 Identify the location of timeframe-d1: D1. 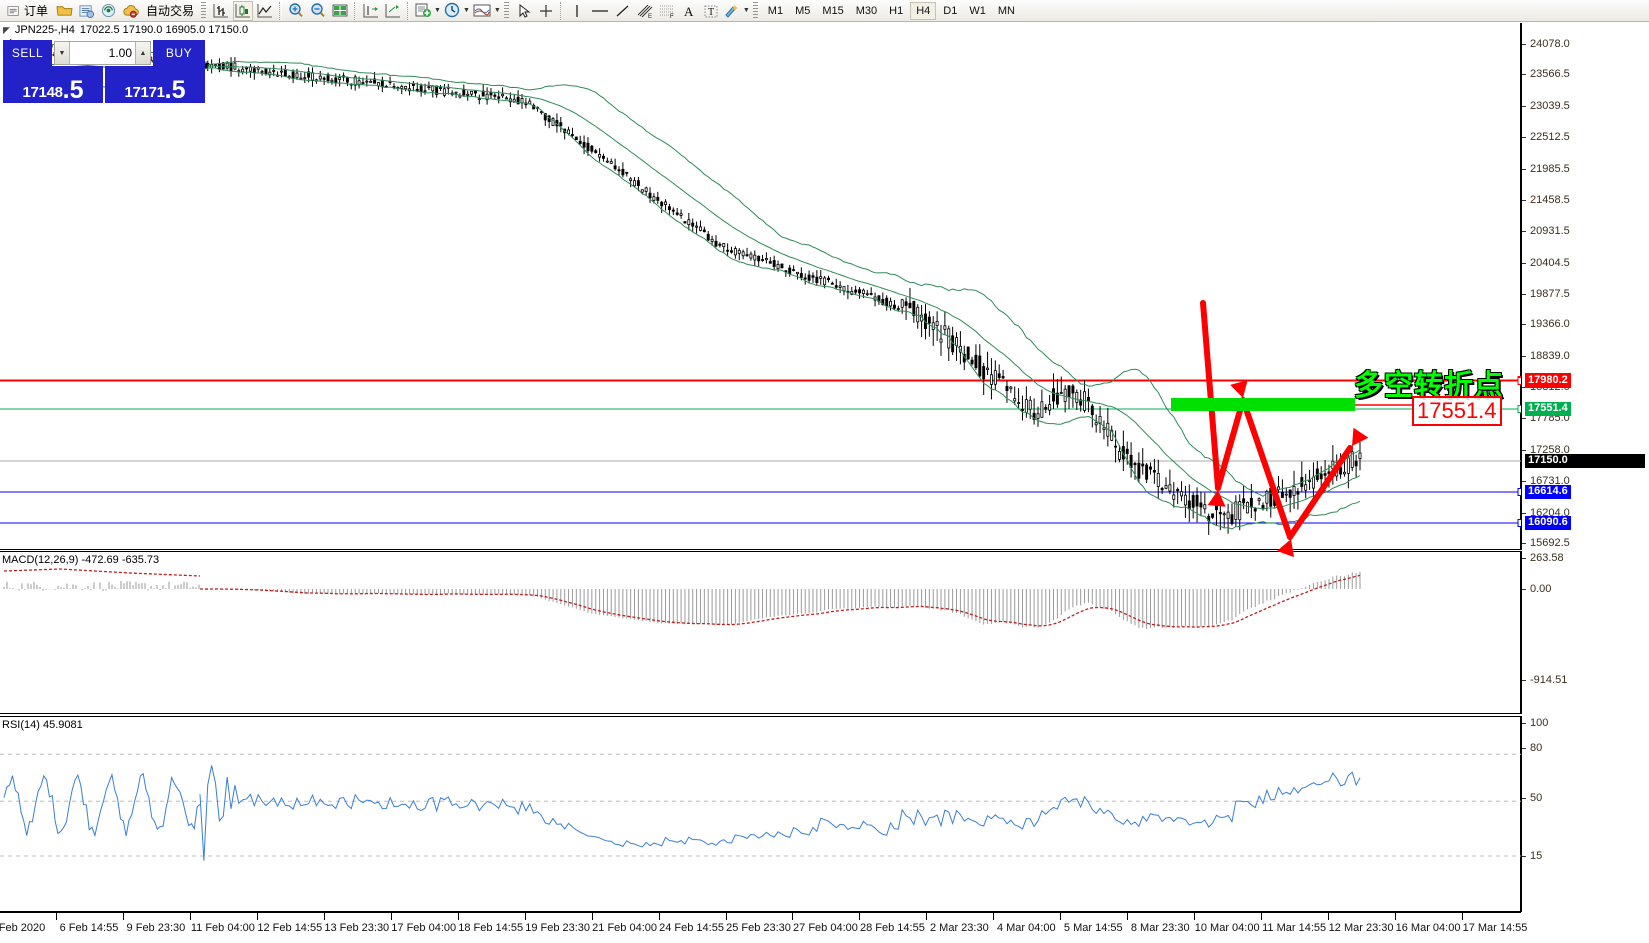
(950, 10).